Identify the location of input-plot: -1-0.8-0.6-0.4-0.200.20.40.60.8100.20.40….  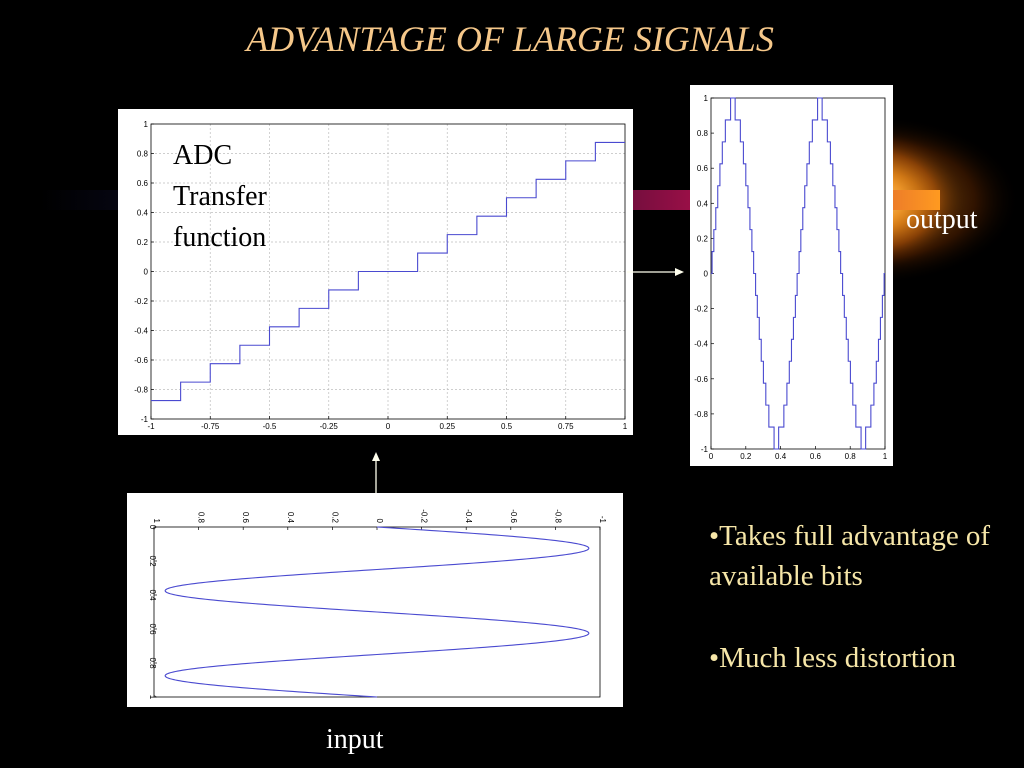
(377, 604).